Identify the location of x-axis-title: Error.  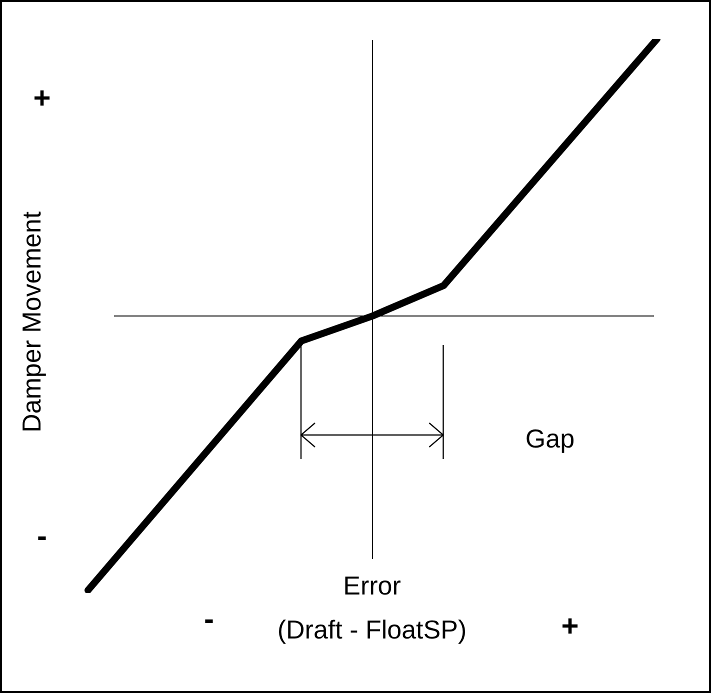
(372, 586).